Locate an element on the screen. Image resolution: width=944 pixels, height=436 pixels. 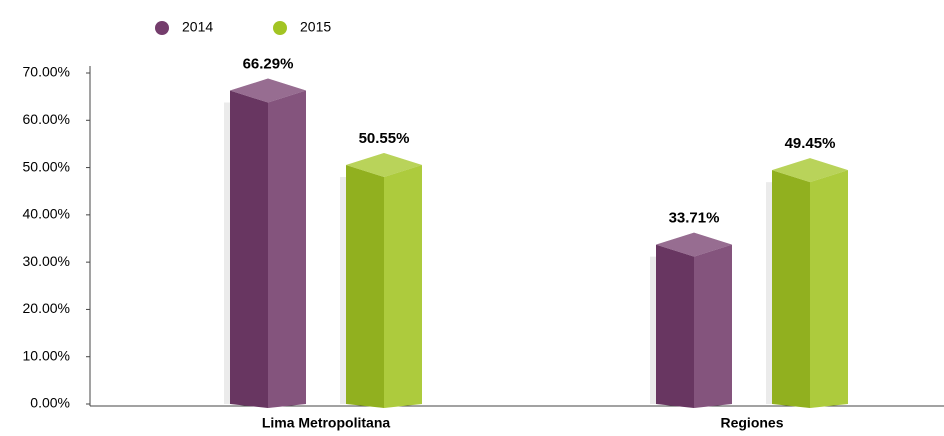
y-tick-label: 40.00% is located at coordinates (46, 214).